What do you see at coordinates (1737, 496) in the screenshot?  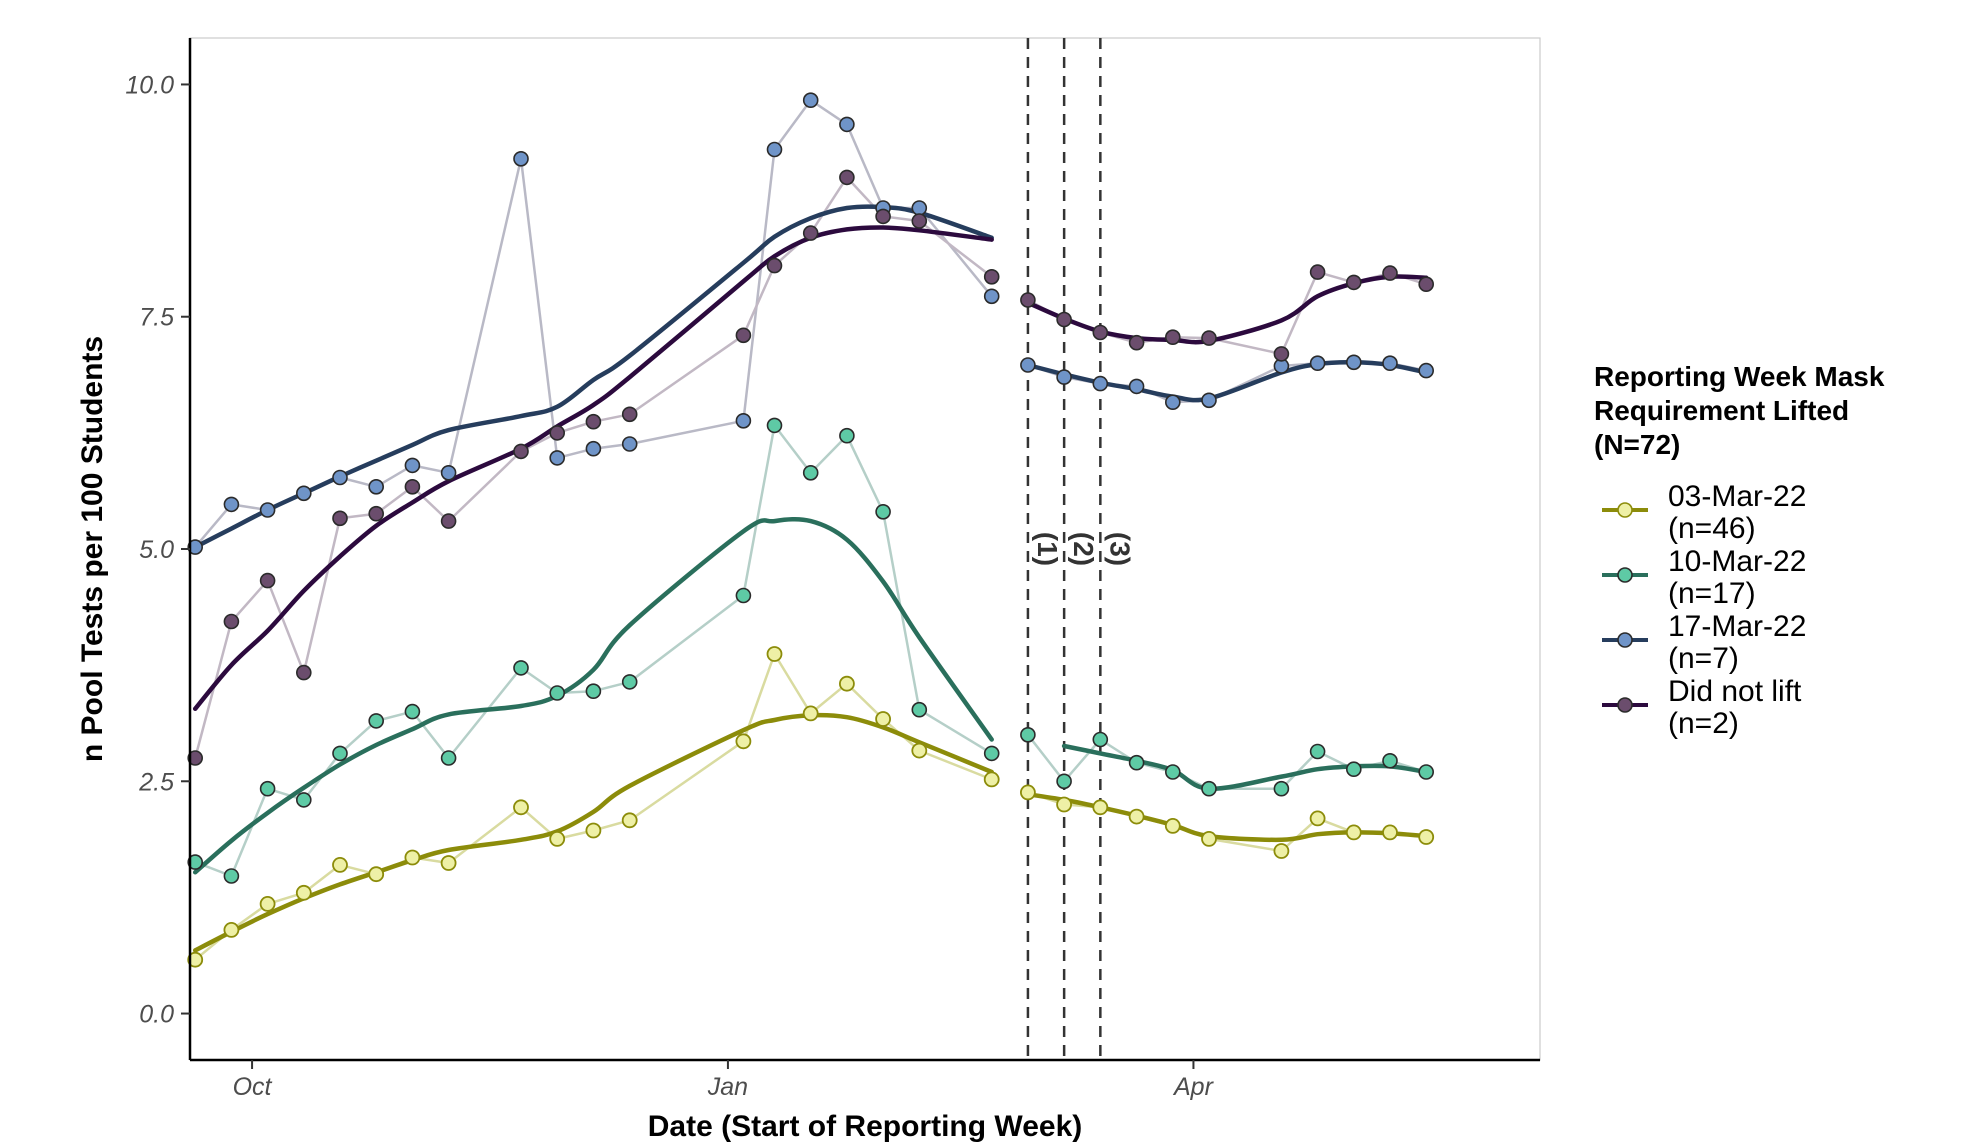 I see `legend-label-name: 03-Mar-22` at bounding box center [1737, 496].